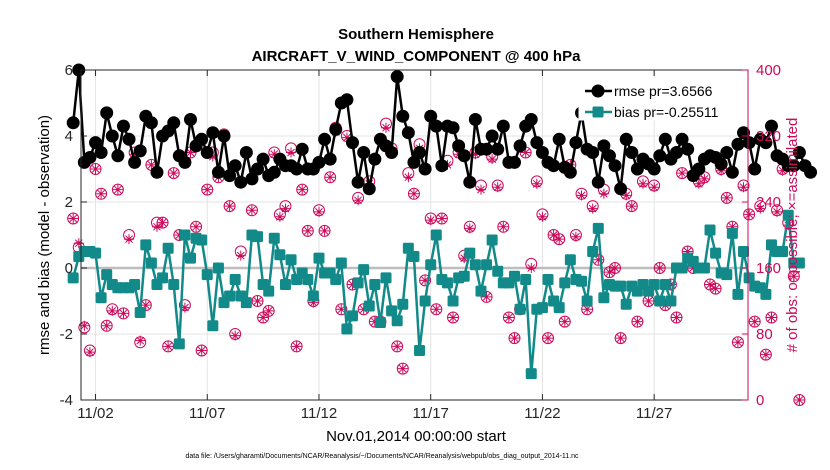 Image resolution: width=830 pixels, height=470 pixels. Describe the element at coordinates (69, 136) in the screenshot. I see `y-left-tick-label: 4` at that location.